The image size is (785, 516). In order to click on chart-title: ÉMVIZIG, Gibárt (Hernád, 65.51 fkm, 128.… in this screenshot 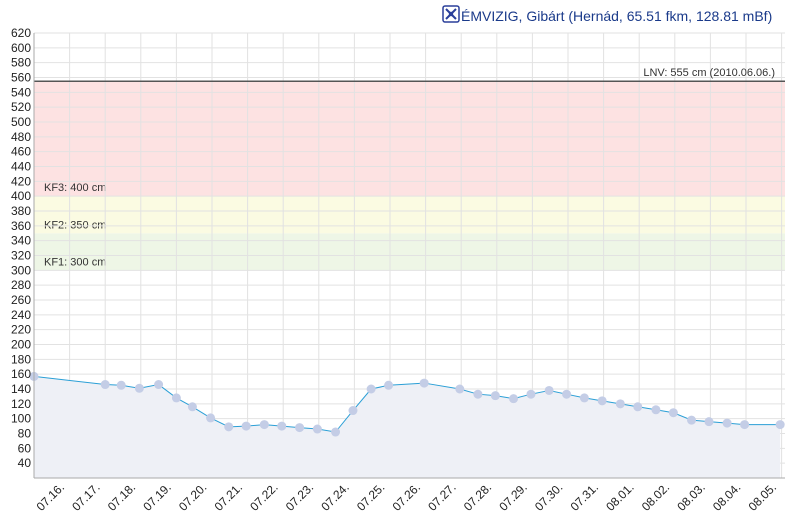, I will do `click(607, 14)`.